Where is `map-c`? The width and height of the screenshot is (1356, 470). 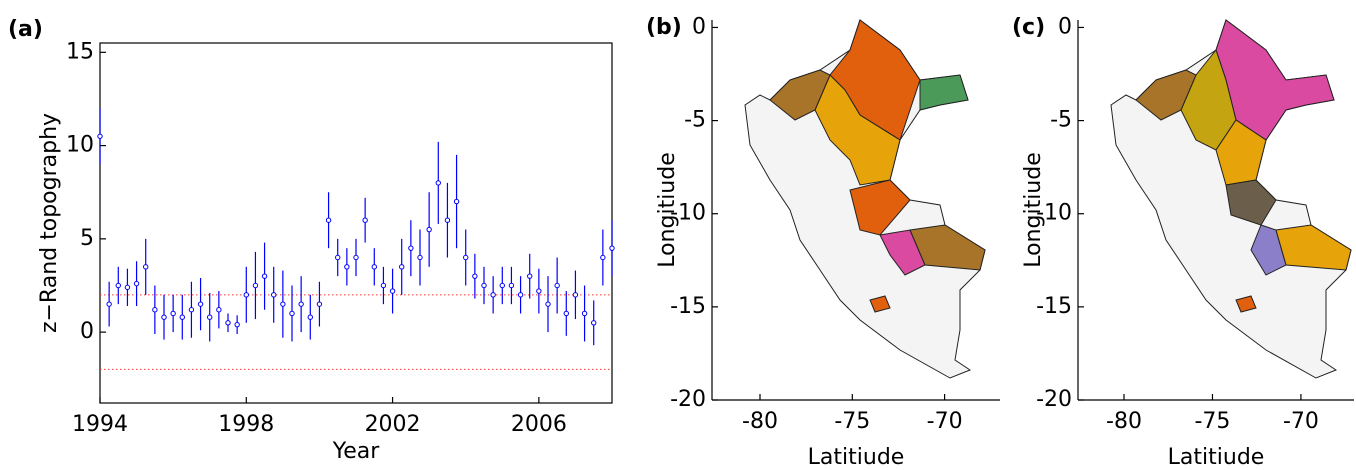
map-c is located at coordinates (1231, 199).